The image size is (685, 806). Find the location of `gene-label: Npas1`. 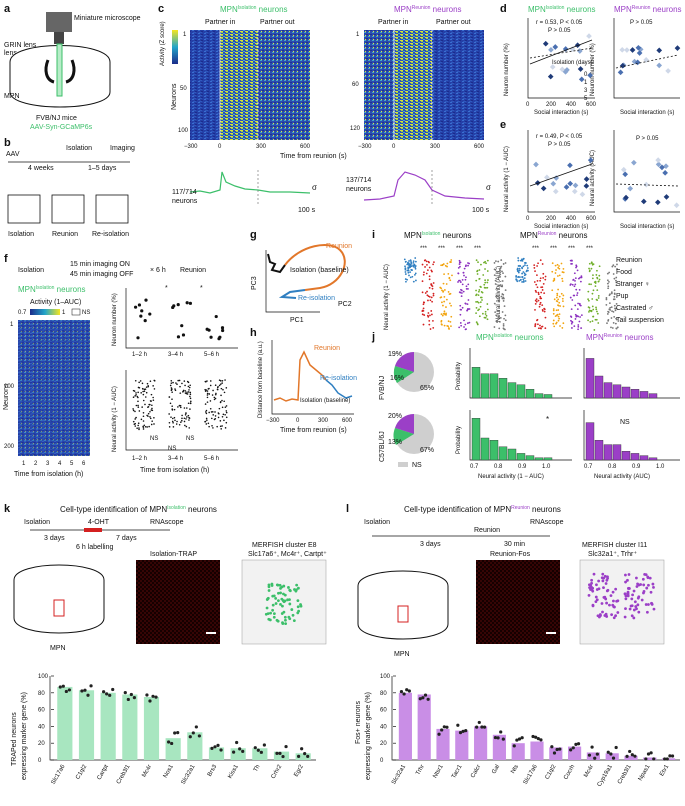

gene-label: Npas1 is located at coordinates (645, 772).